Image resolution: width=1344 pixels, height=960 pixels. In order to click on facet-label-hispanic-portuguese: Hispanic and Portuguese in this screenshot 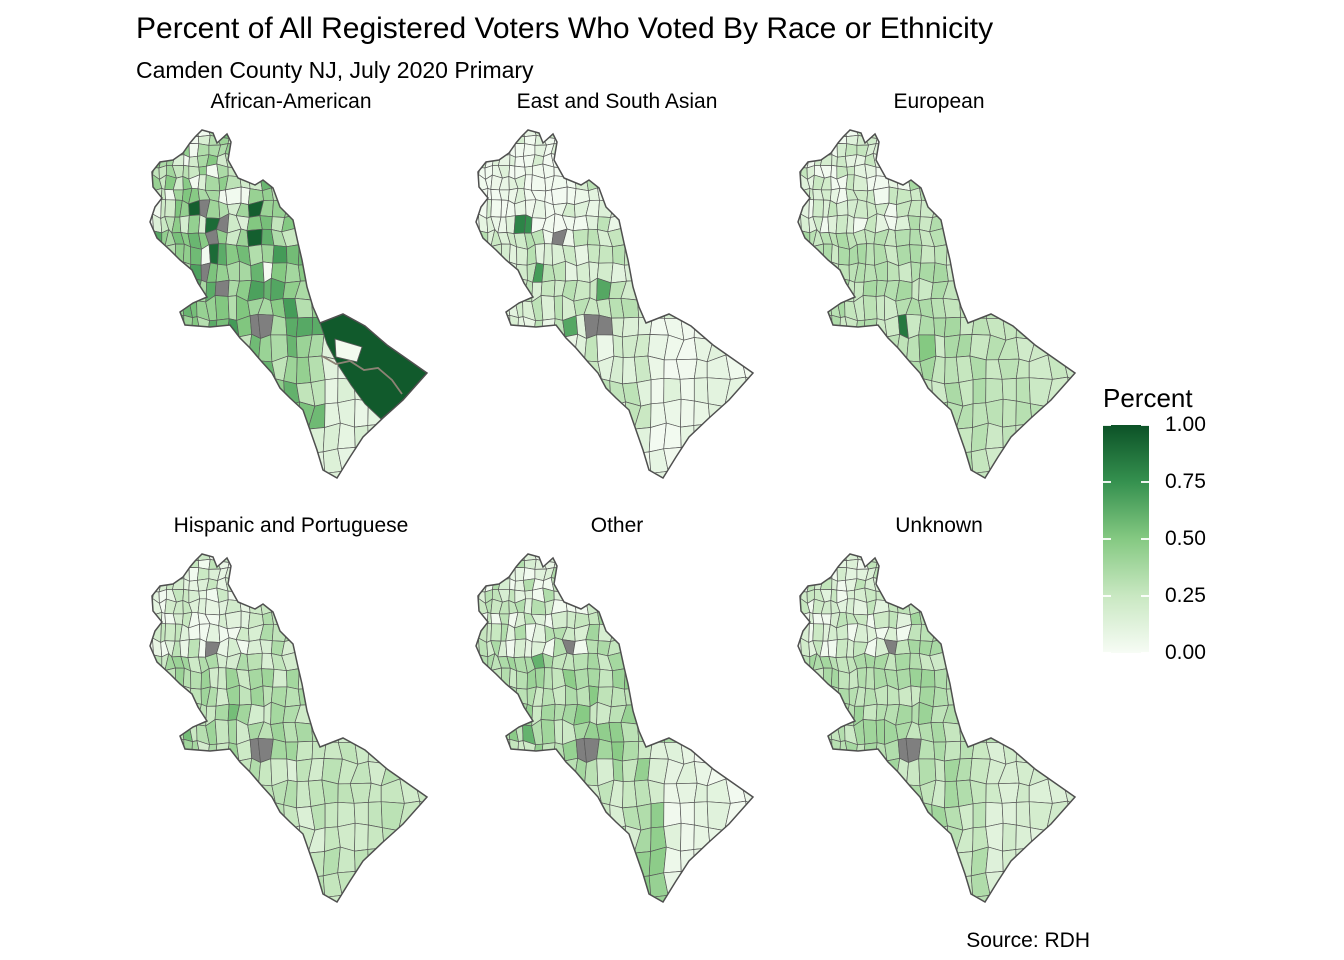, I will do `click(291, 525)`.